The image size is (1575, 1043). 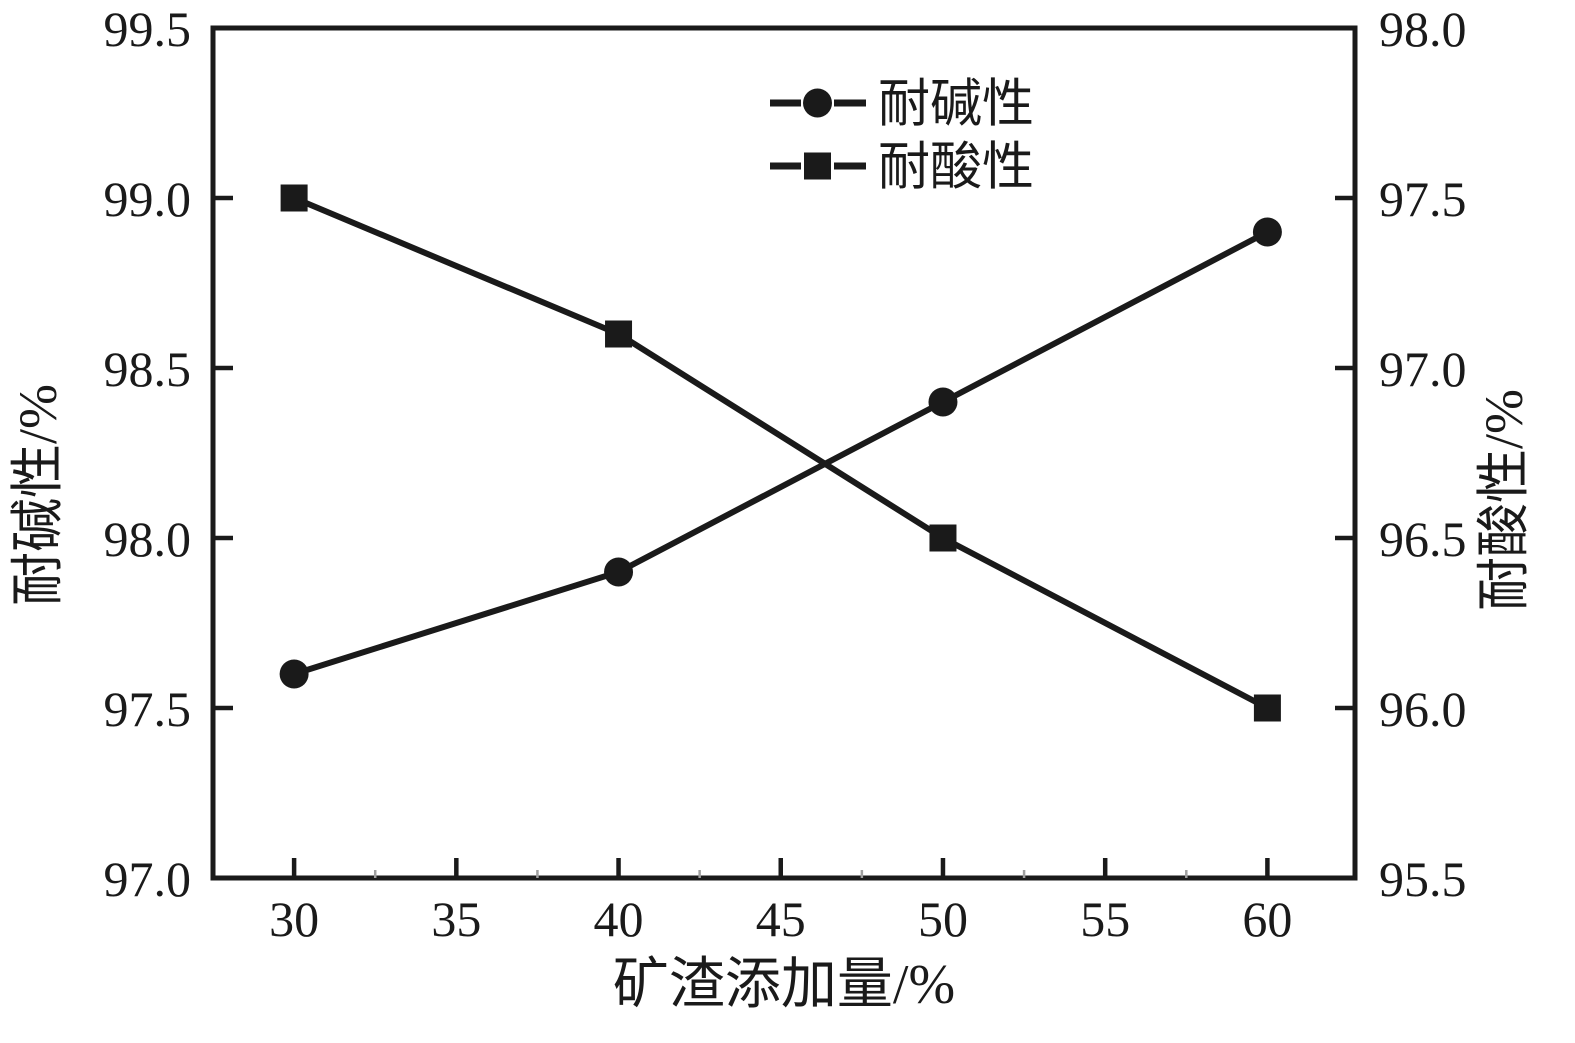 What do you see at coordinates (148, 369) in the screenshot?
I see `y-left-tick-label: 98.5` at bounding box center [148, 369].